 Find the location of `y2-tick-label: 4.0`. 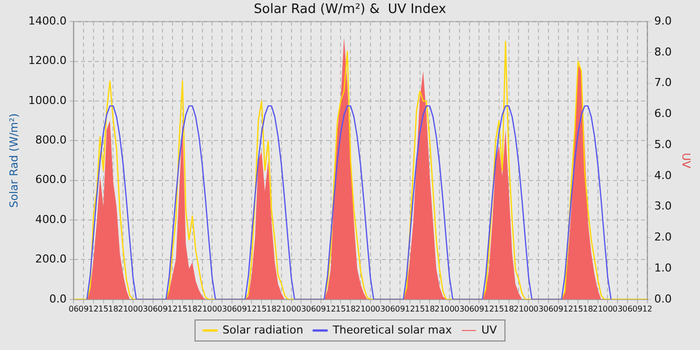

y2-tick-label: 4.0 is located at coordinates (663, 175).